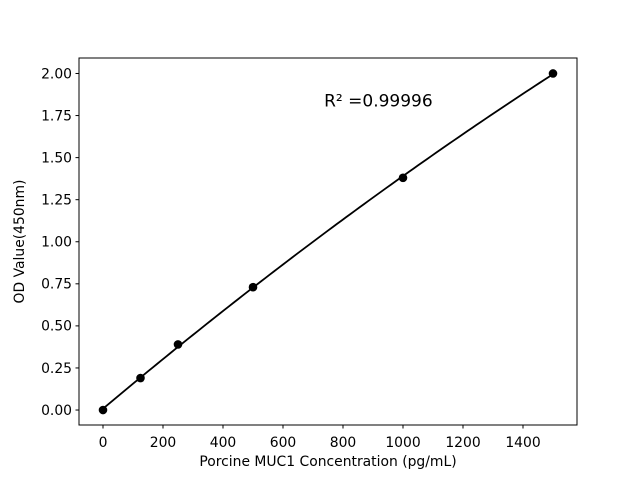 This screenshot has width=640, height=480. Describe the element at coordinates (56, 243) in the screenshot. I see `y-tick-label: 1.00` at that location.